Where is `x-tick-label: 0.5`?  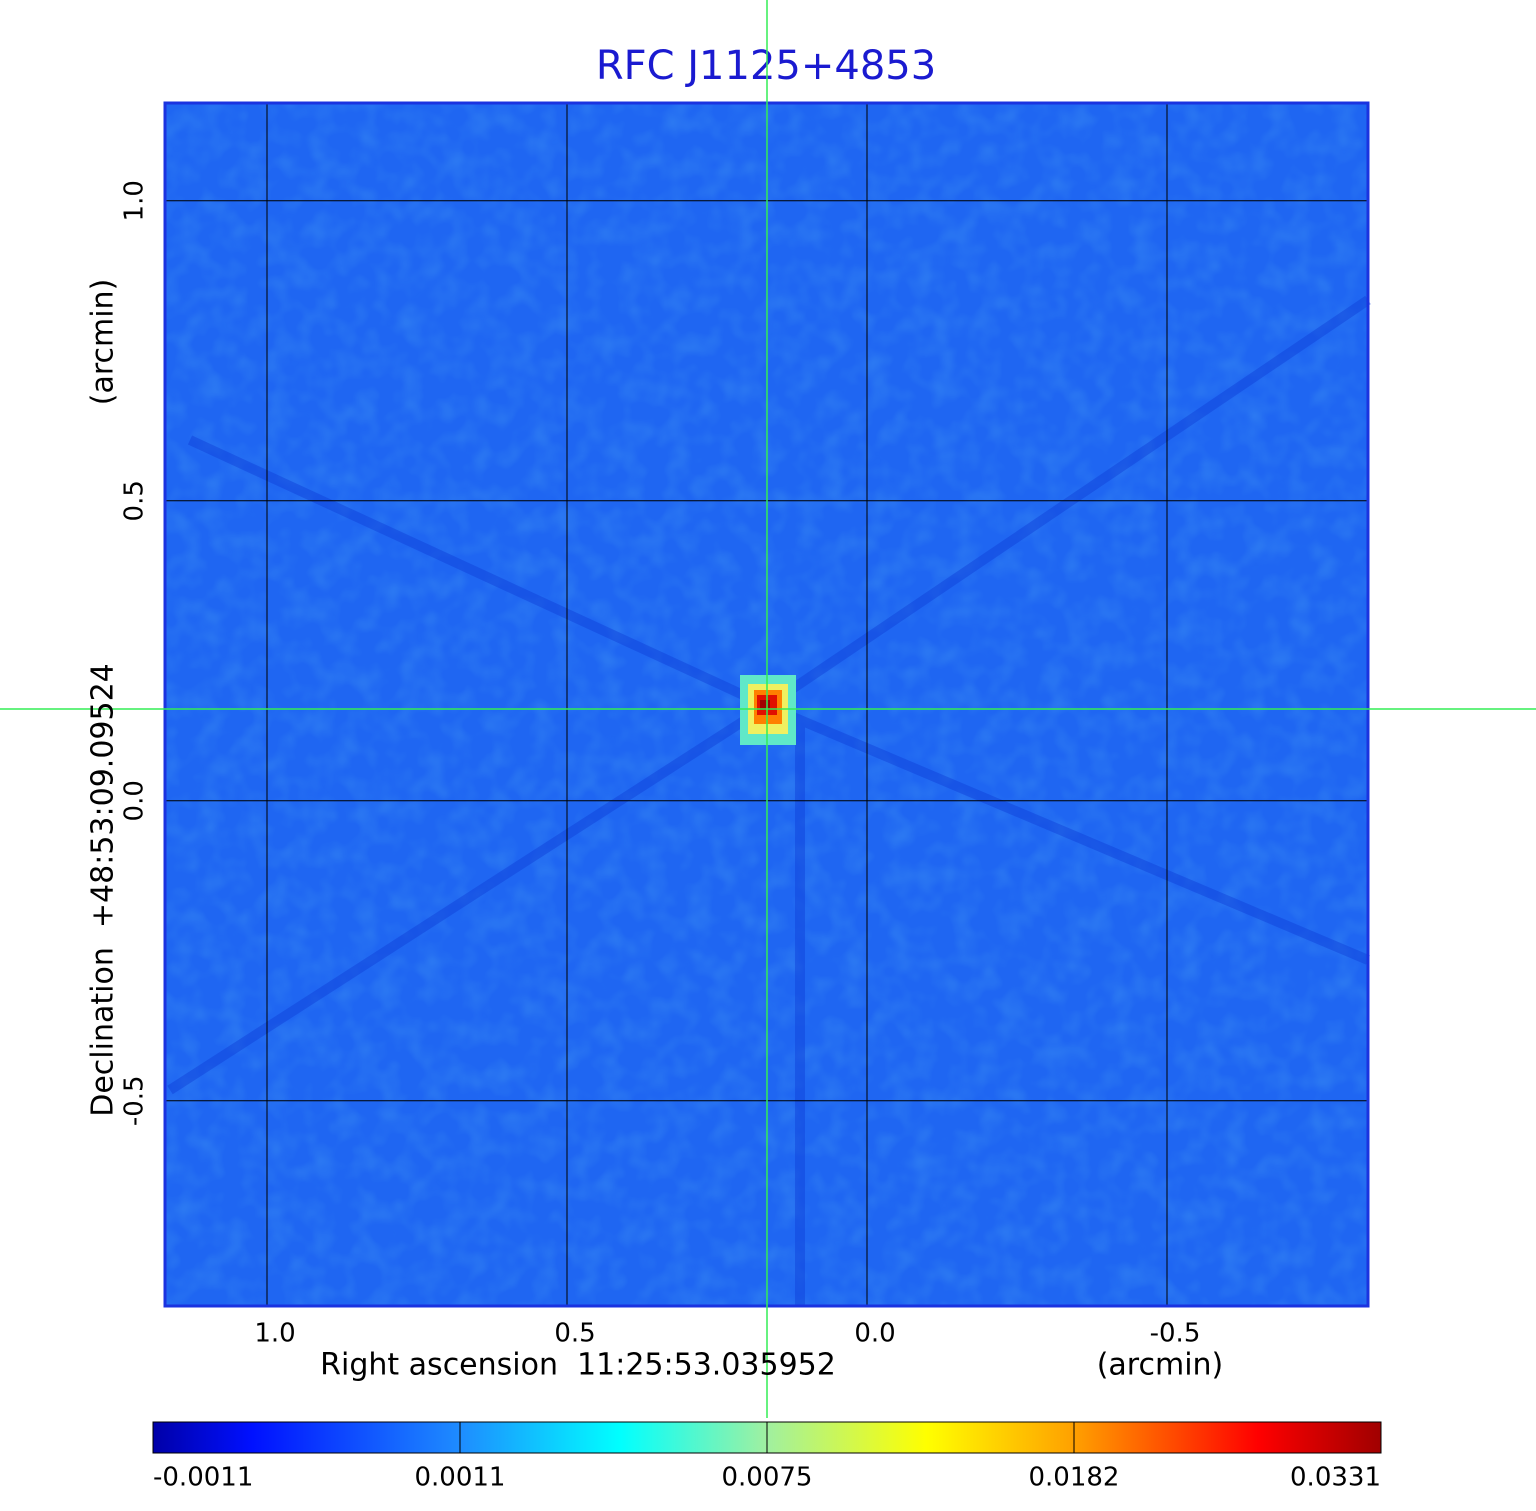 x-tick-label: 0.5 is located at coordinates (574, 1334).